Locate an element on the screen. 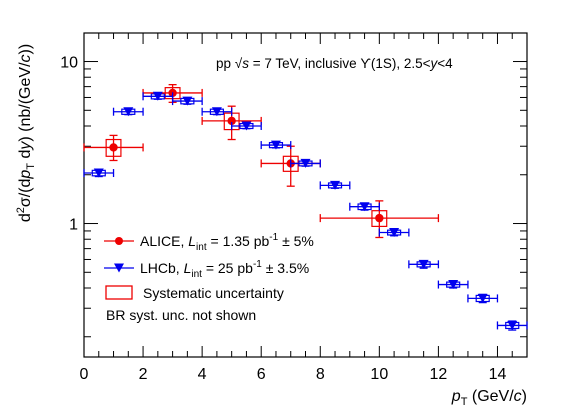  legend-lhcb-label: LHCb, Lint = 25 pb-1 ± 3.5% is located at coordinates (224, 269).